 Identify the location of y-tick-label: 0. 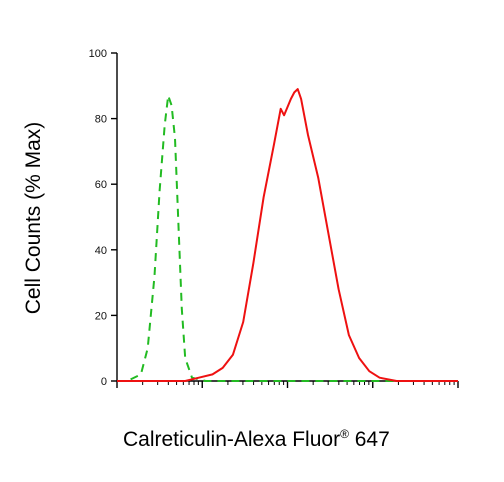
(104, 382).